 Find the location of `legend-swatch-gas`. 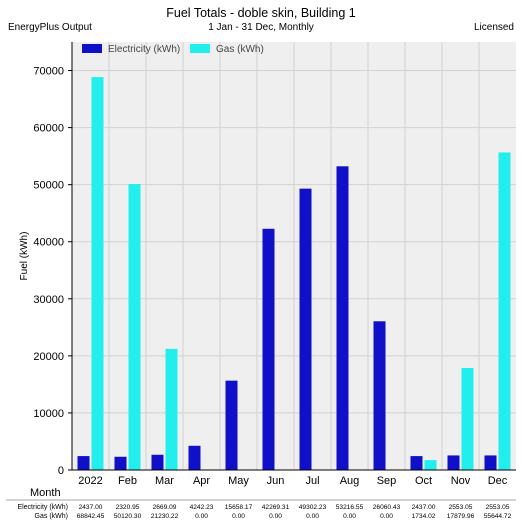

legend-swatch-gas is located at coordinates (200, 48).